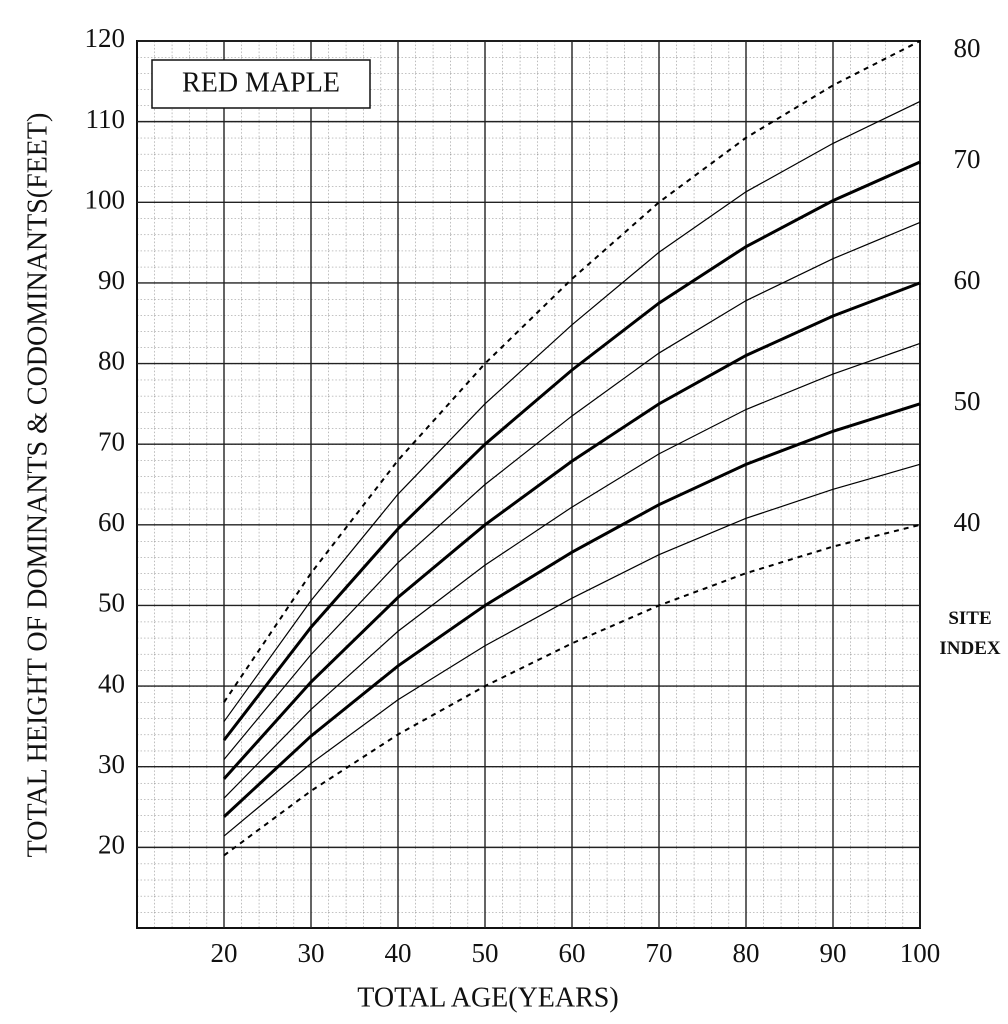 Image resolution: width=1008 pixels, height=1024 pixels. I want to click on series-label: 60, so click(967, 280).